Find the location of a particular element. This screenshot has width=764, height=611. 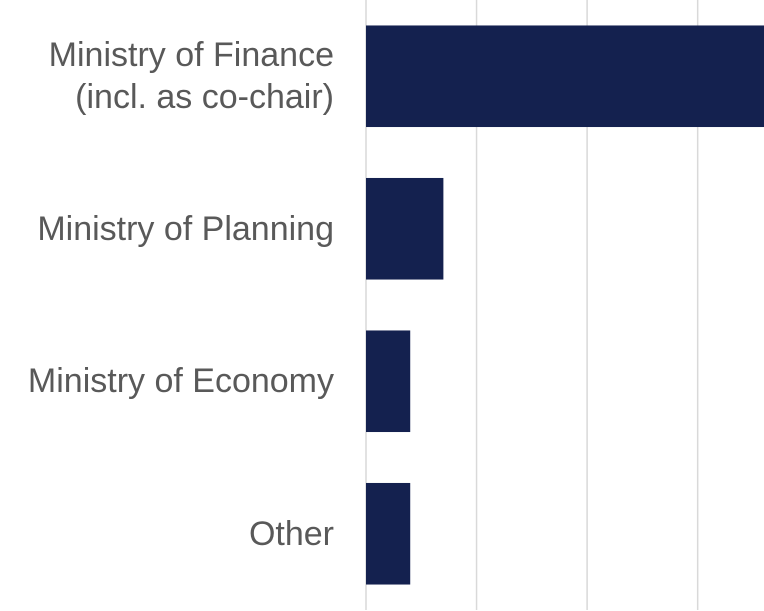

y-tick-label: Other is located at coordinates (291, 533).